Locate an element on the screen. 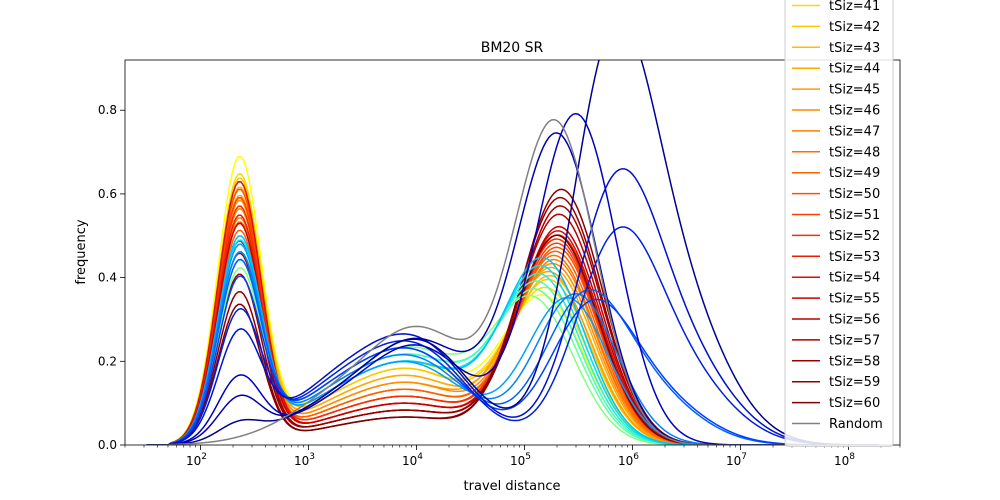 This screenshot has height=500, width=1000. legend-label: tSiz=41 is located at coordinates (854, 7).